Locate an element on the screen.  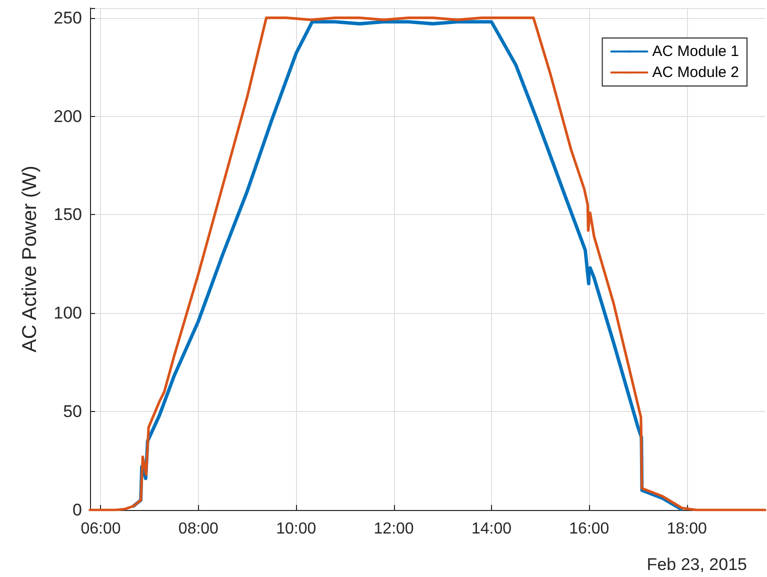
y-axis-title: AC Active Power (W) is located at coordinates (30, 259).